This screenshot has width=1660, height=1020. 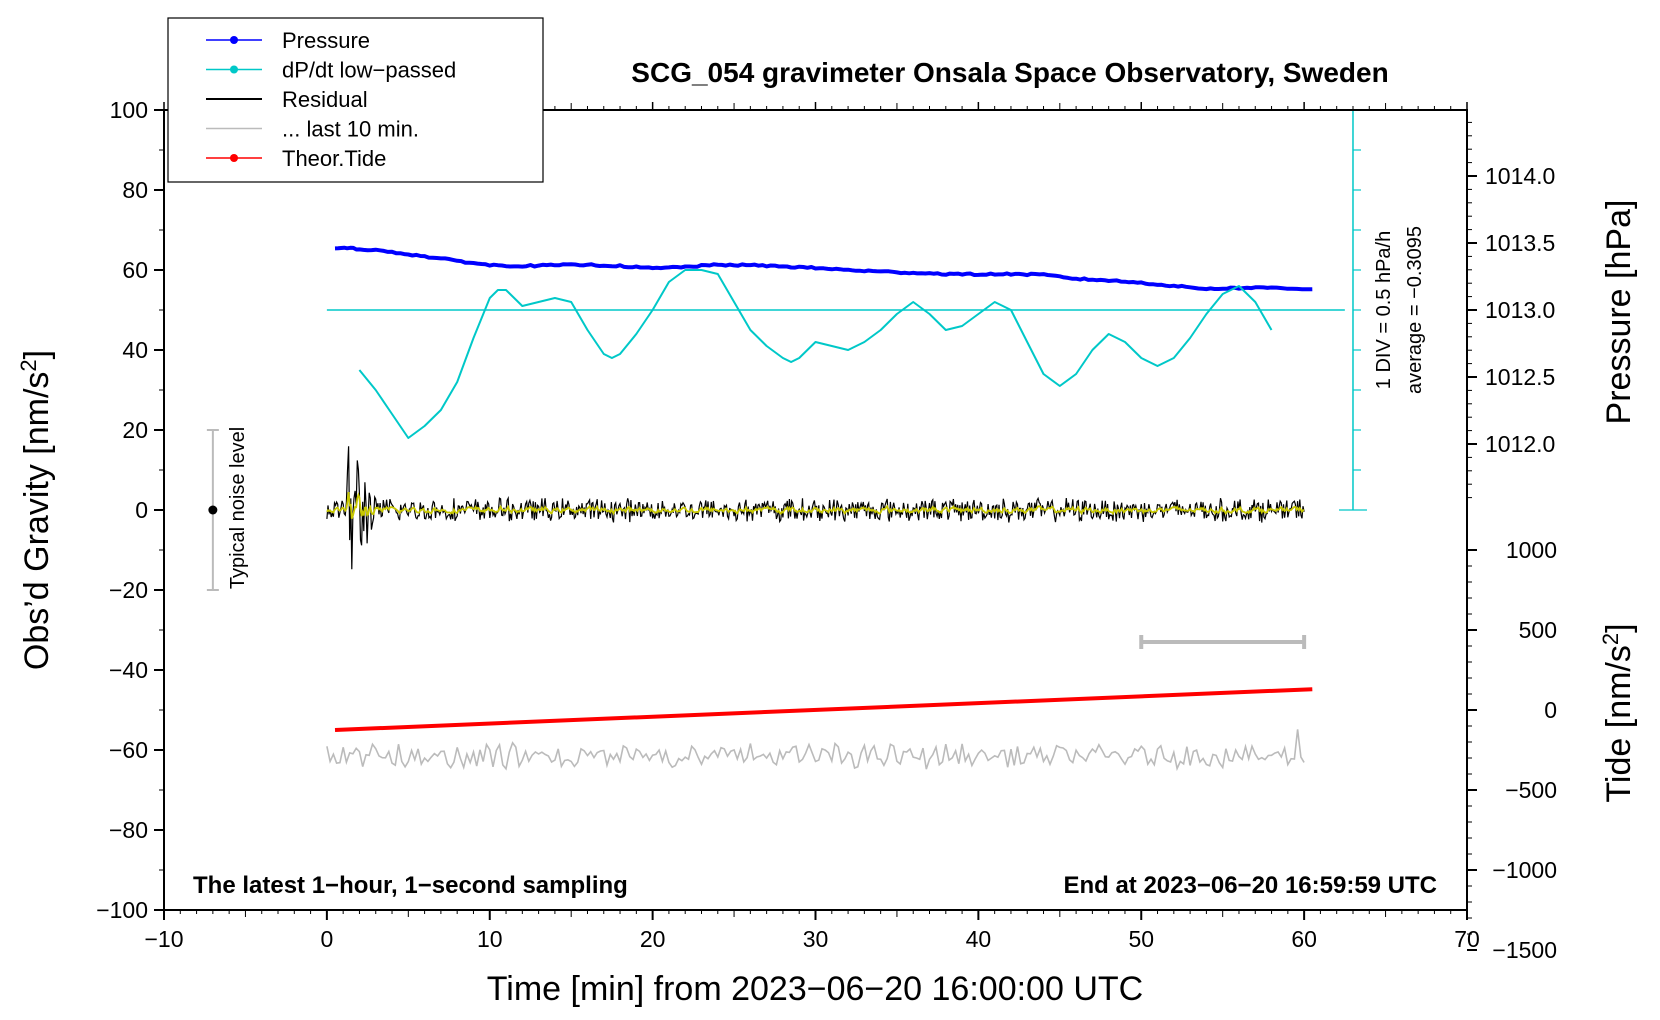 I want to click on y-axis-title-tide: Tide [nm/s2], so click(x=1618, y=712).